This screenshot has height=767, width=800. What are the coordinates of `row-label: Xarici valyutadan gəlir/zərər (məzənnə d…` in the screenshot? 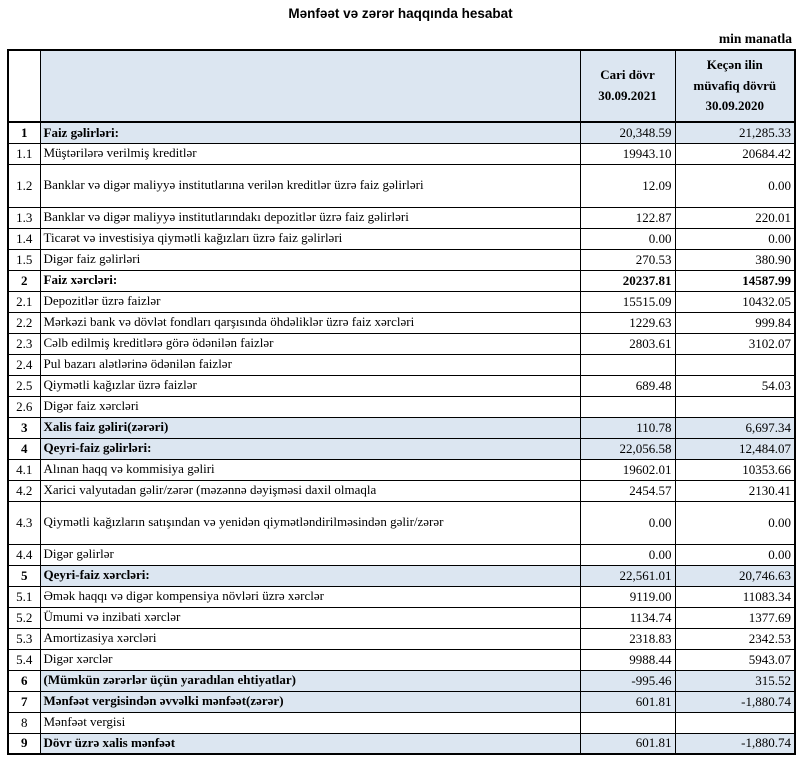 It's located at (310, 490).